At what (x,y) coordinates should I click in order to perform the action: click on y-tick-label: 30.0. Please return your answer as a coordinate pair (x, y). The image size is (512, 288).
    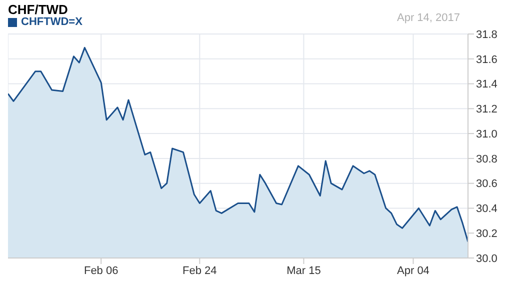
    Looking at the image, I should click on (487, 258).